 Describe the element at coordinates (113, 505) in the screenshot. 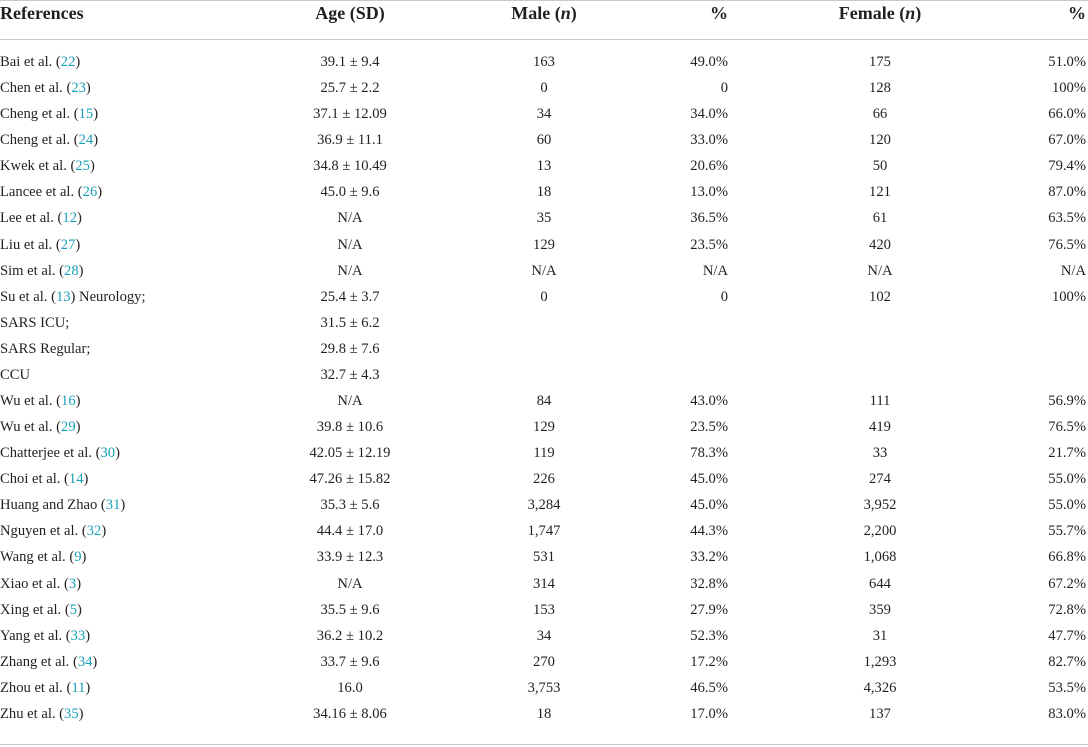

I see `citation-link: 31` at that location.